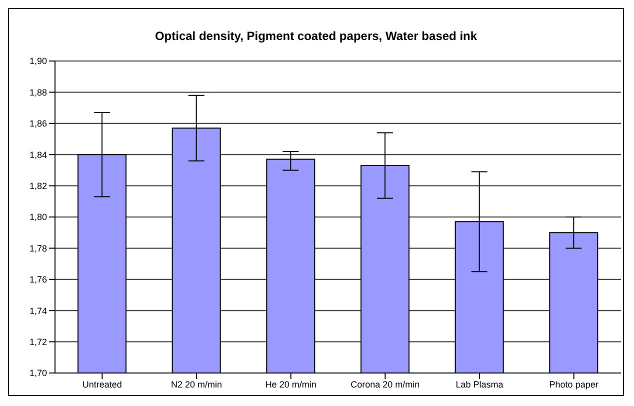  What do you see at coordinates (38, 123) in the screenshot?
I see `y-tick-label: 1,86` at bounding box center [38, 123].